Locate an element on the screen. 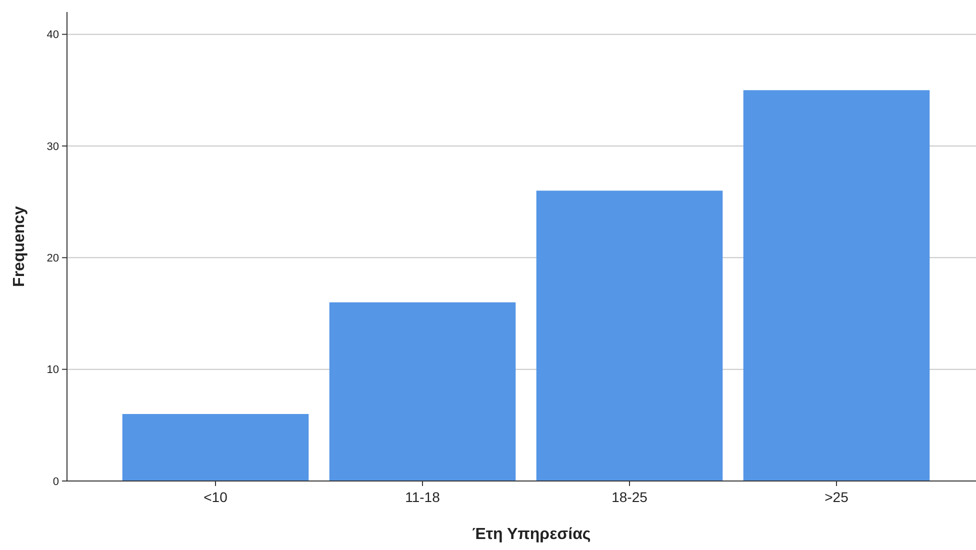 The height and width of the screenshot is (550, 976). y-tick-label: 0 is located at coordinates (55, 482).